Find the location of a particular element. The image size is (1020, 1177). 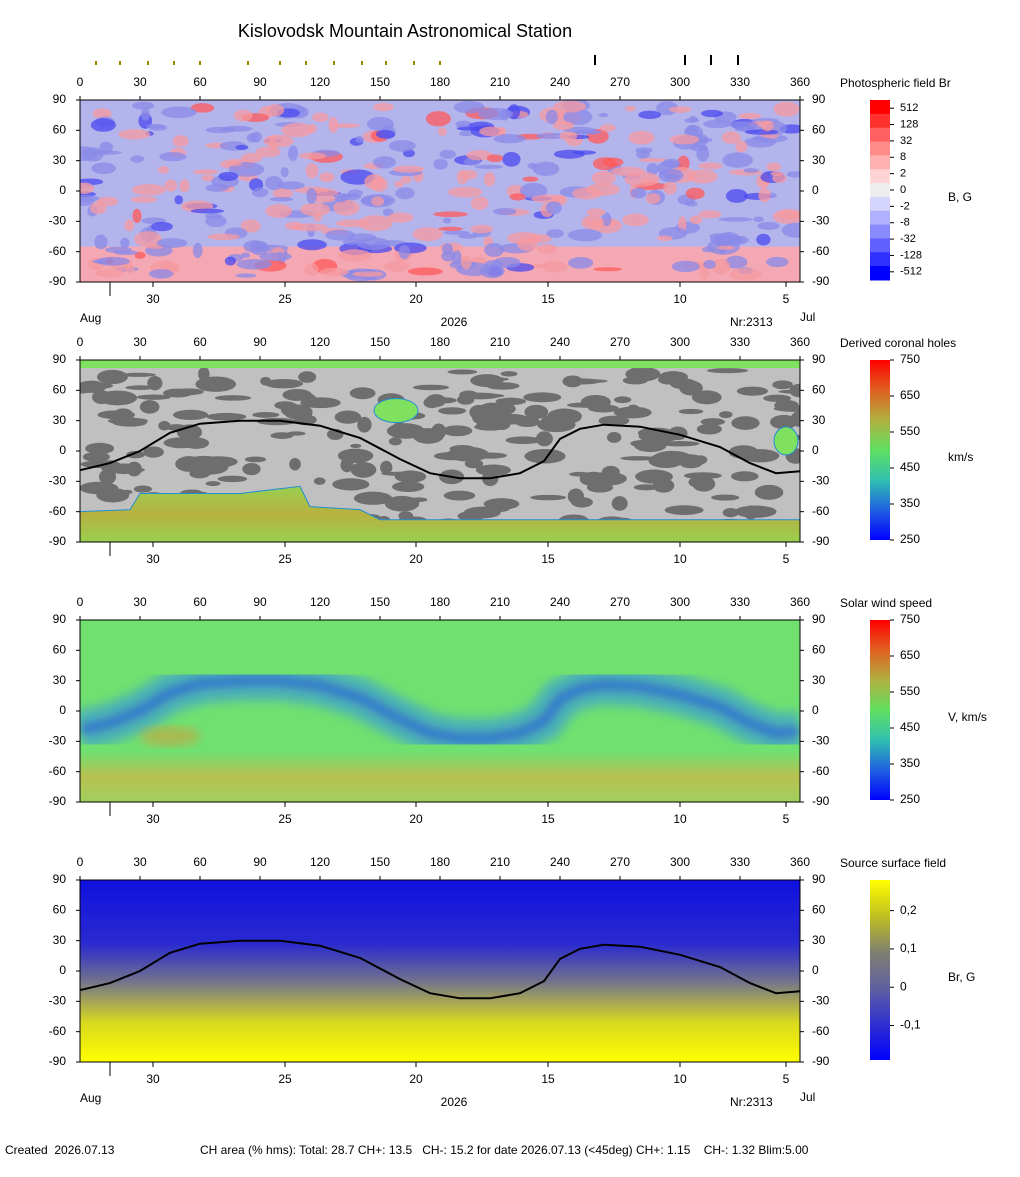

y-tick-label: 90 is located at coordinates (60, 619).